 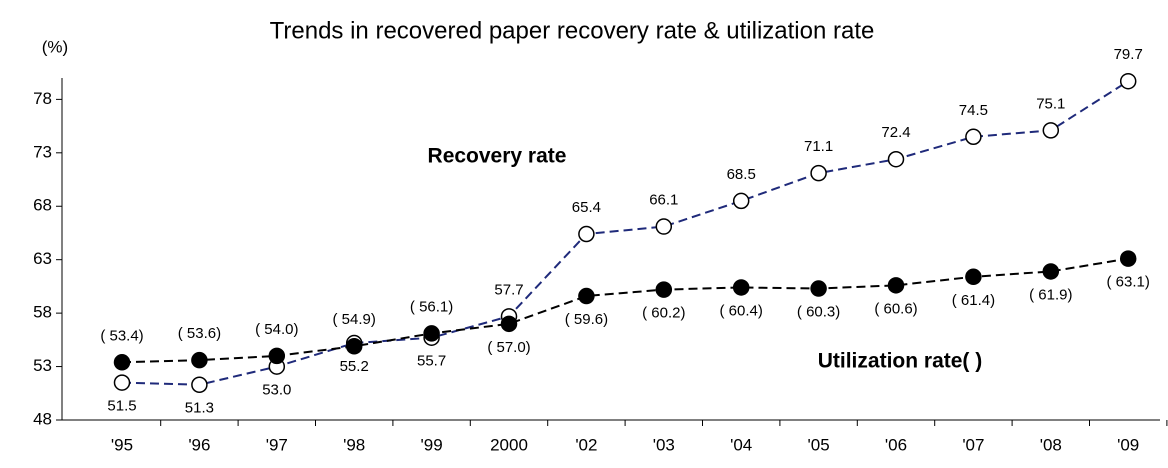 I want to click on y-tick-label: 63, so click(x=42, y=258).